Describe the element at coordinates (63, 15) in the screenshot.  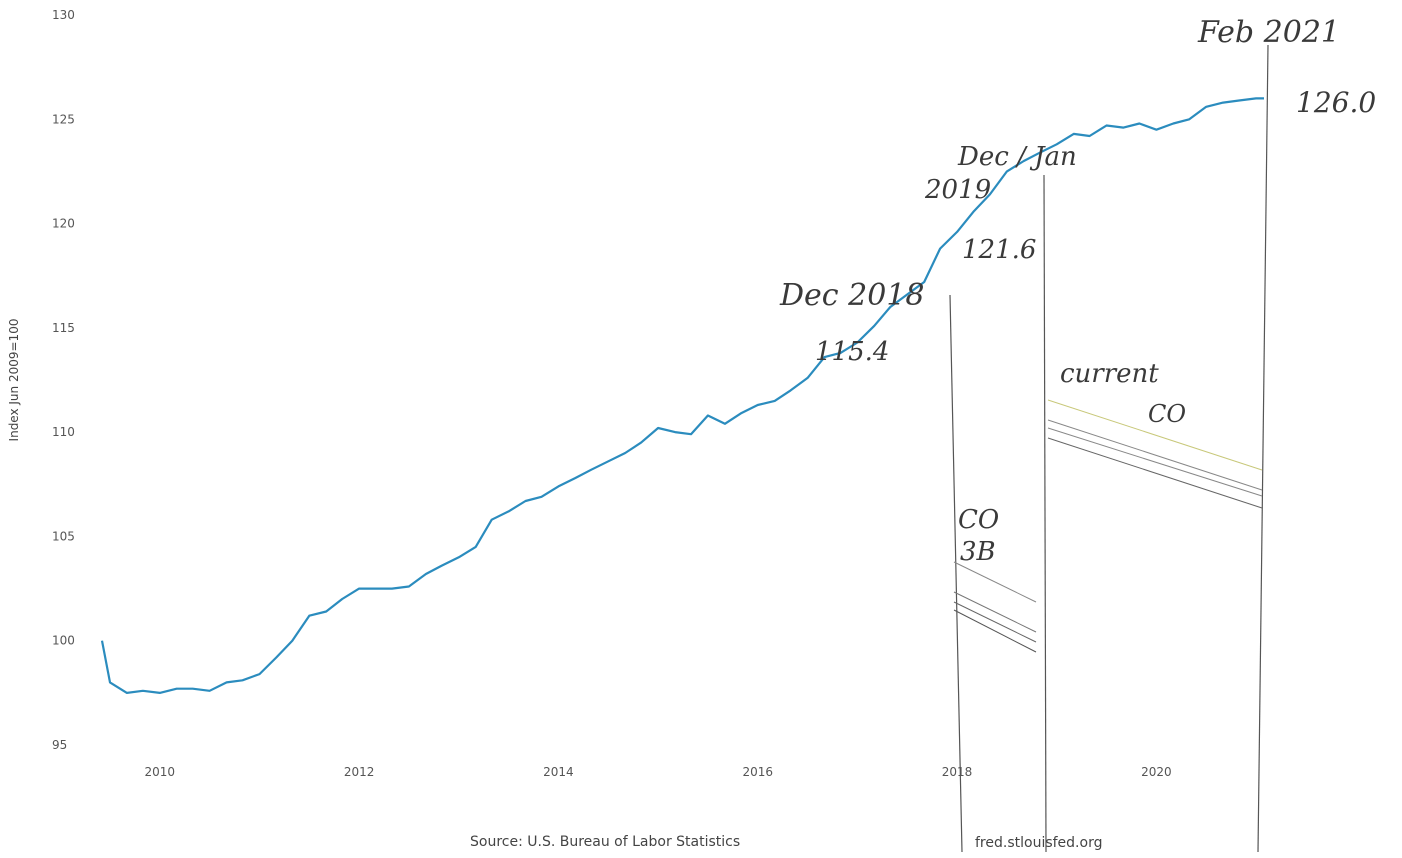
I see `y-tick-label: 130` at that location.